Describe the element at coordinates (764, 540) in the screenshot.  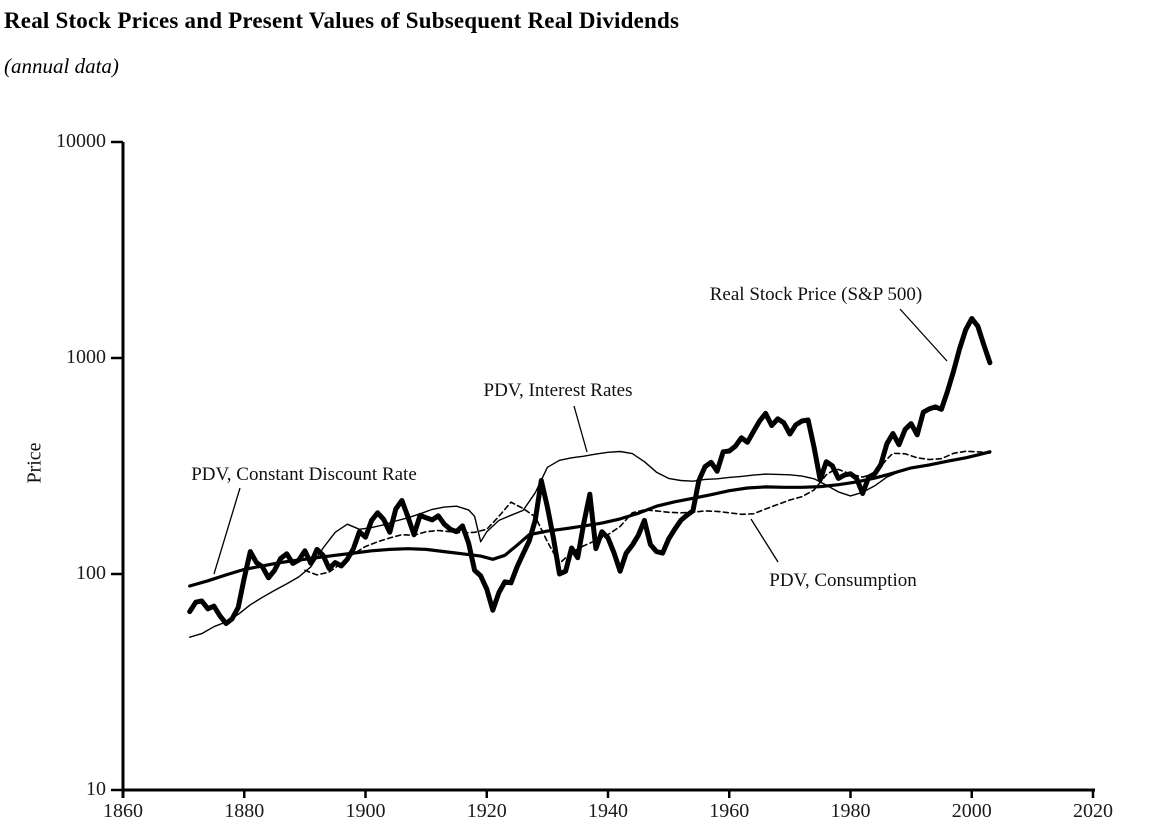
I see `leader-line-pdv-consumption` at that location.